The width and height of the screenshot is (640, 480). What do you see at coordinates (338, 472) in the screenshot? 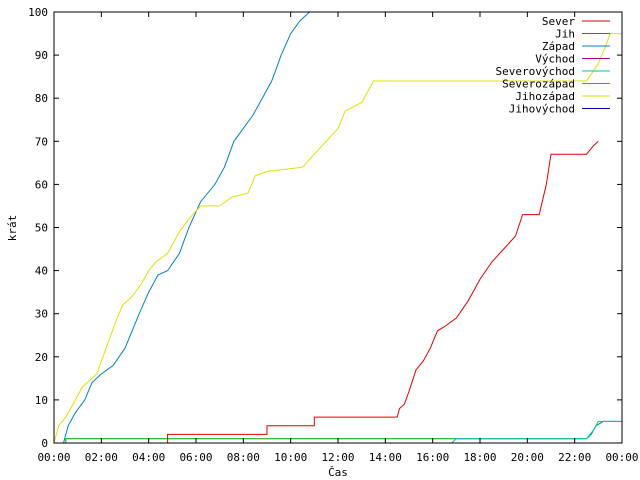
I see `x-axis-label: Čas` at bounding box center [338, 472].